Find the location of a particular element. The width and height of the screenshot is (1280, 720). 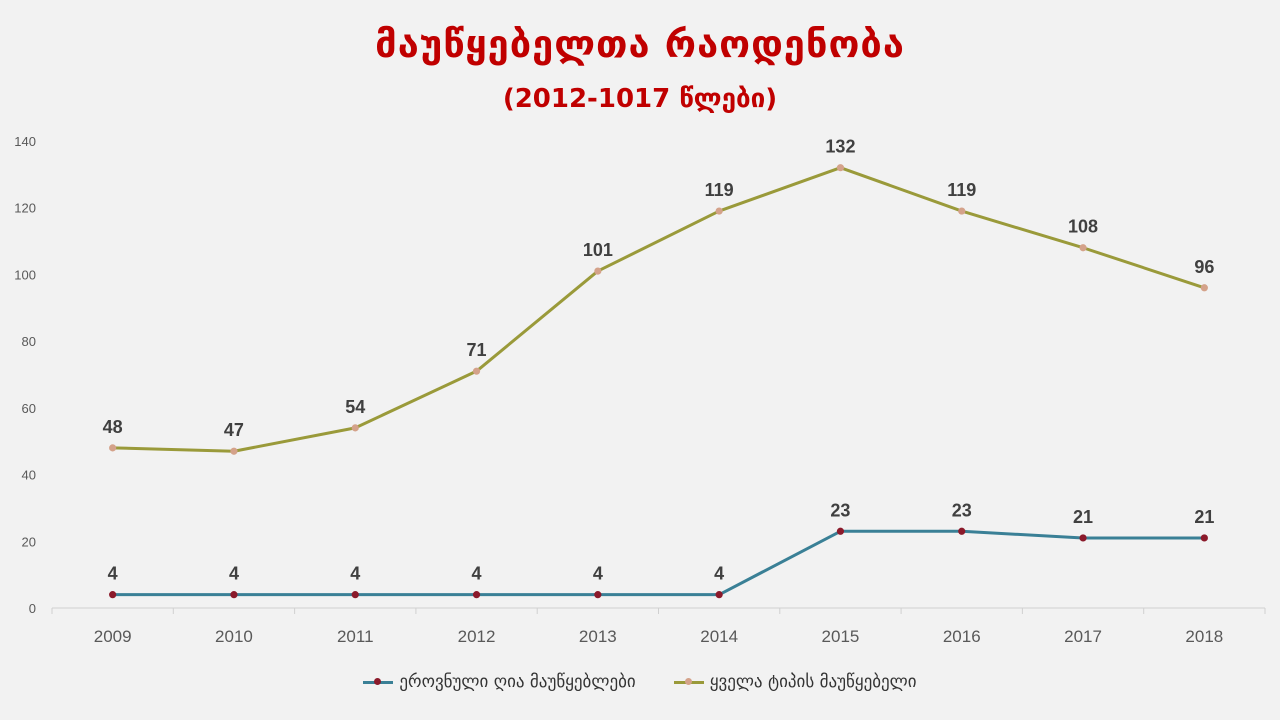

legend-item-national: ეროვნული ღია მაუწყებლები is located at coordinates (499, 682).